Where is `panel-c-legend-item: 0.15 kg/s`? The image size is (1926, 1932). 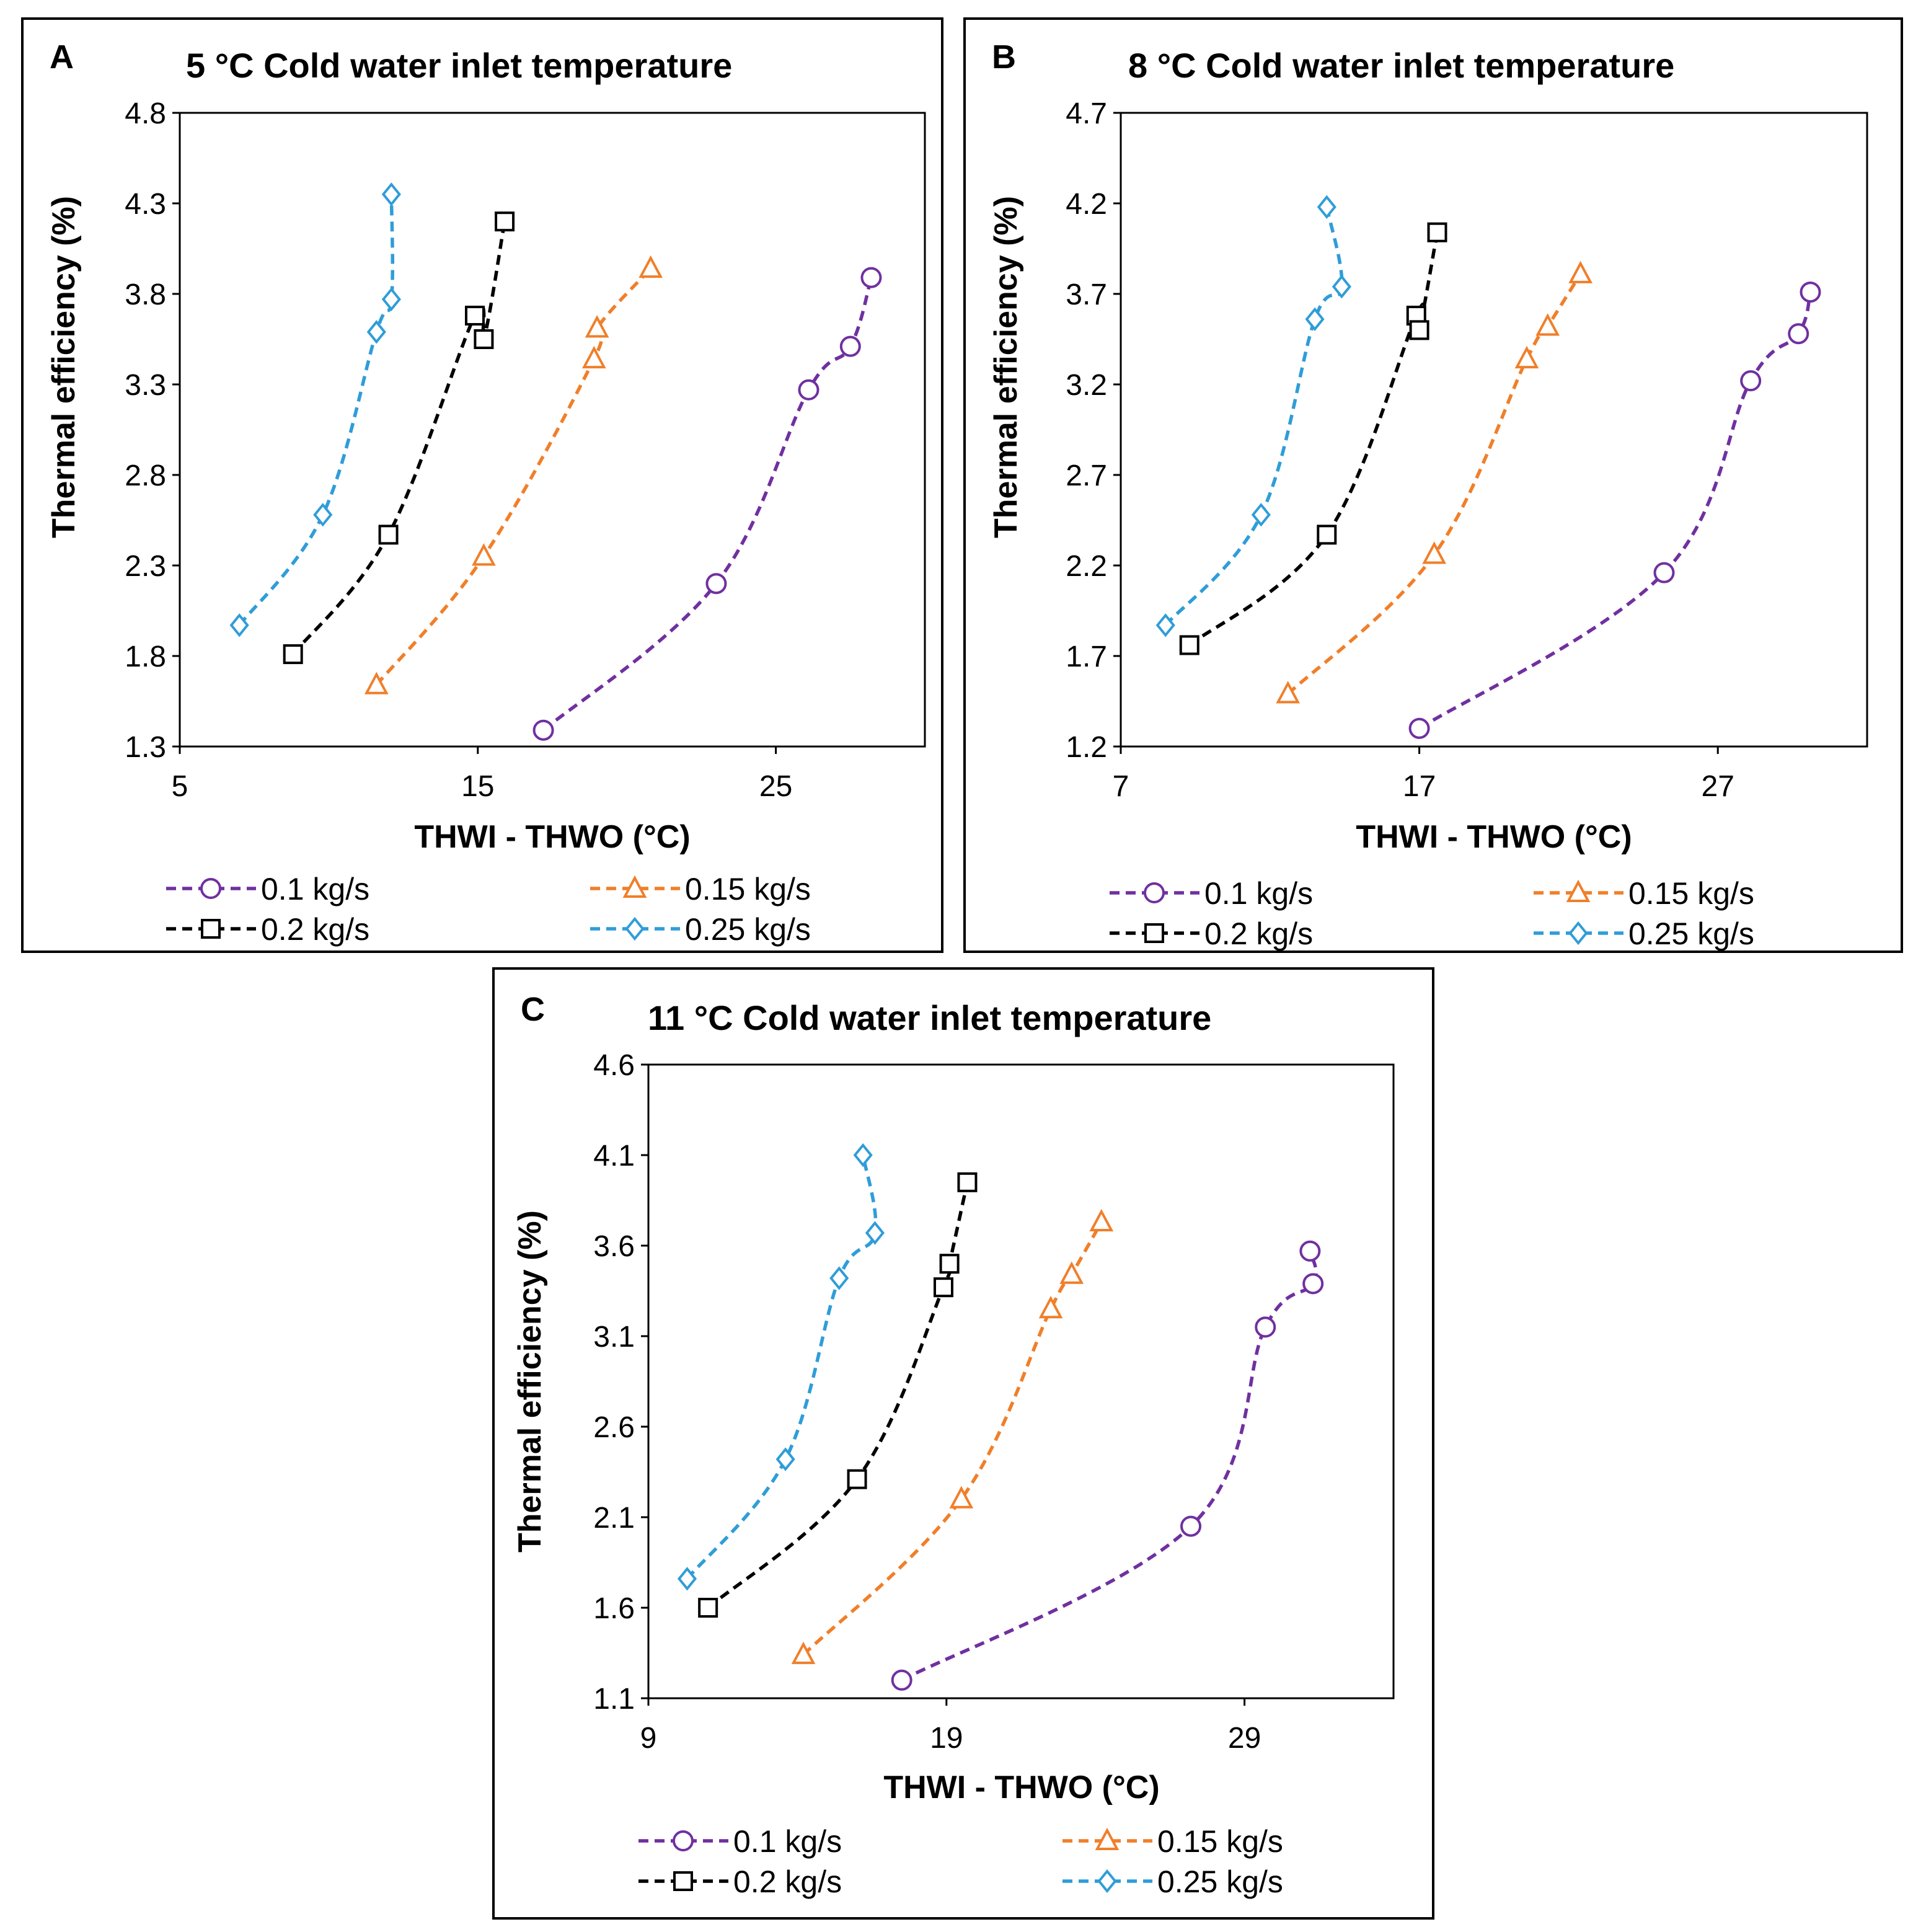
panel-c-legend-item: 0.15 kg/s is located at coordinates (1172, 1841).